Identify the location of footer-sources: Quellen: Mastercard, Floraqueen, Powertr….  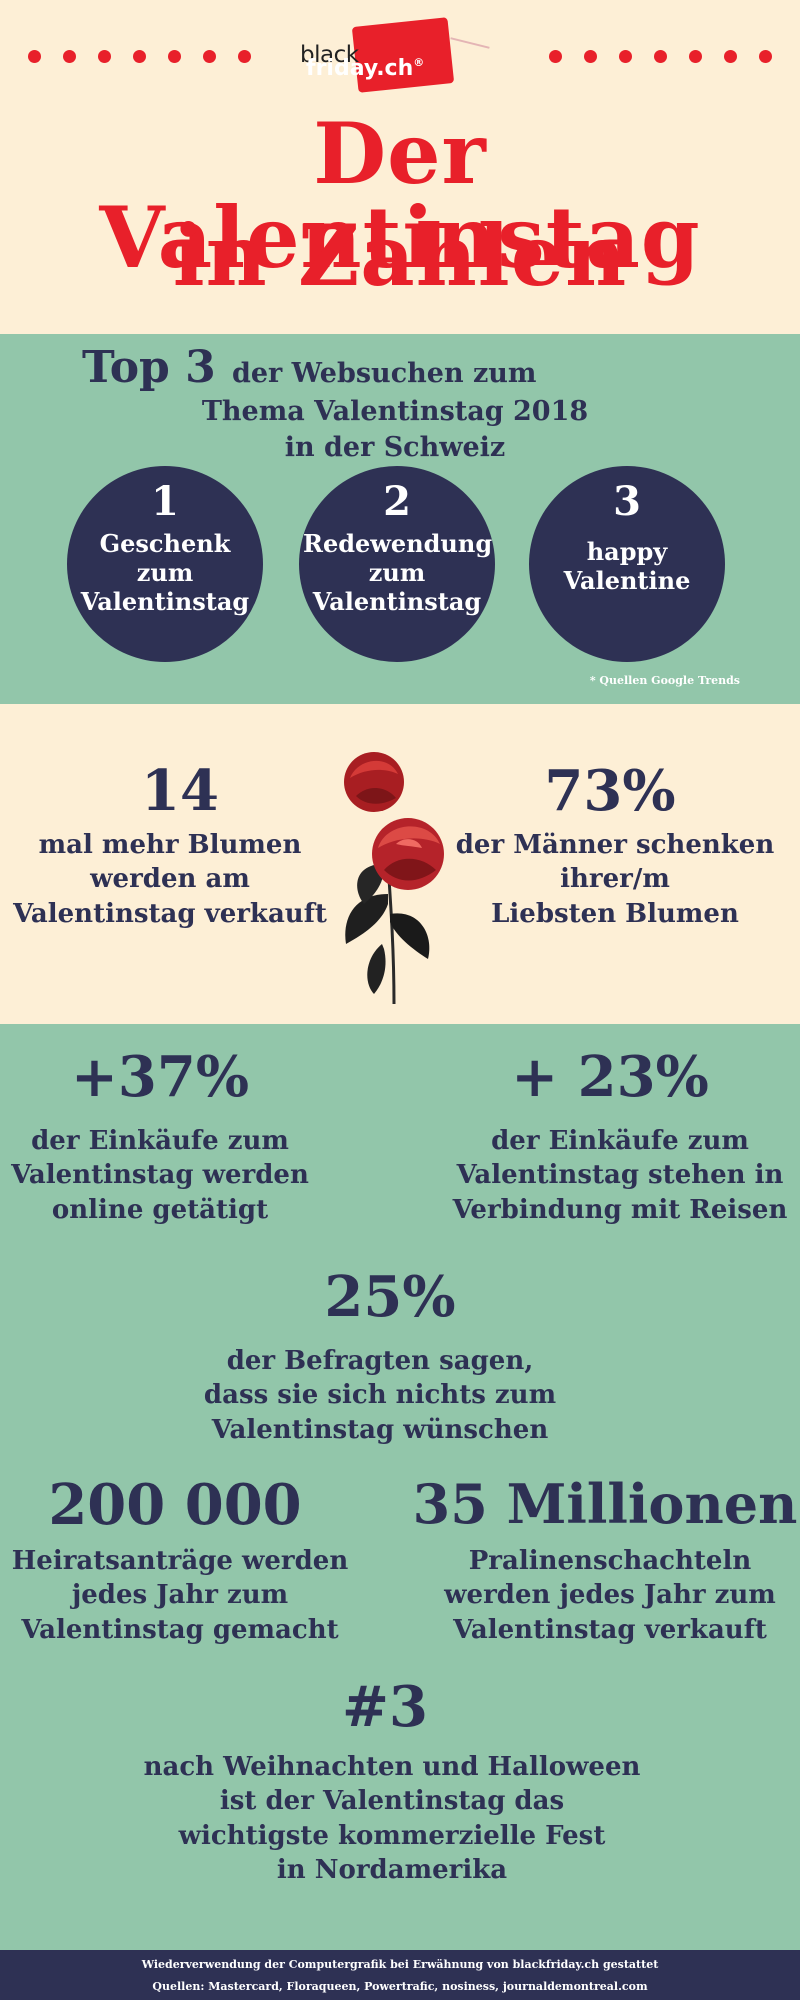
(400, 1986).